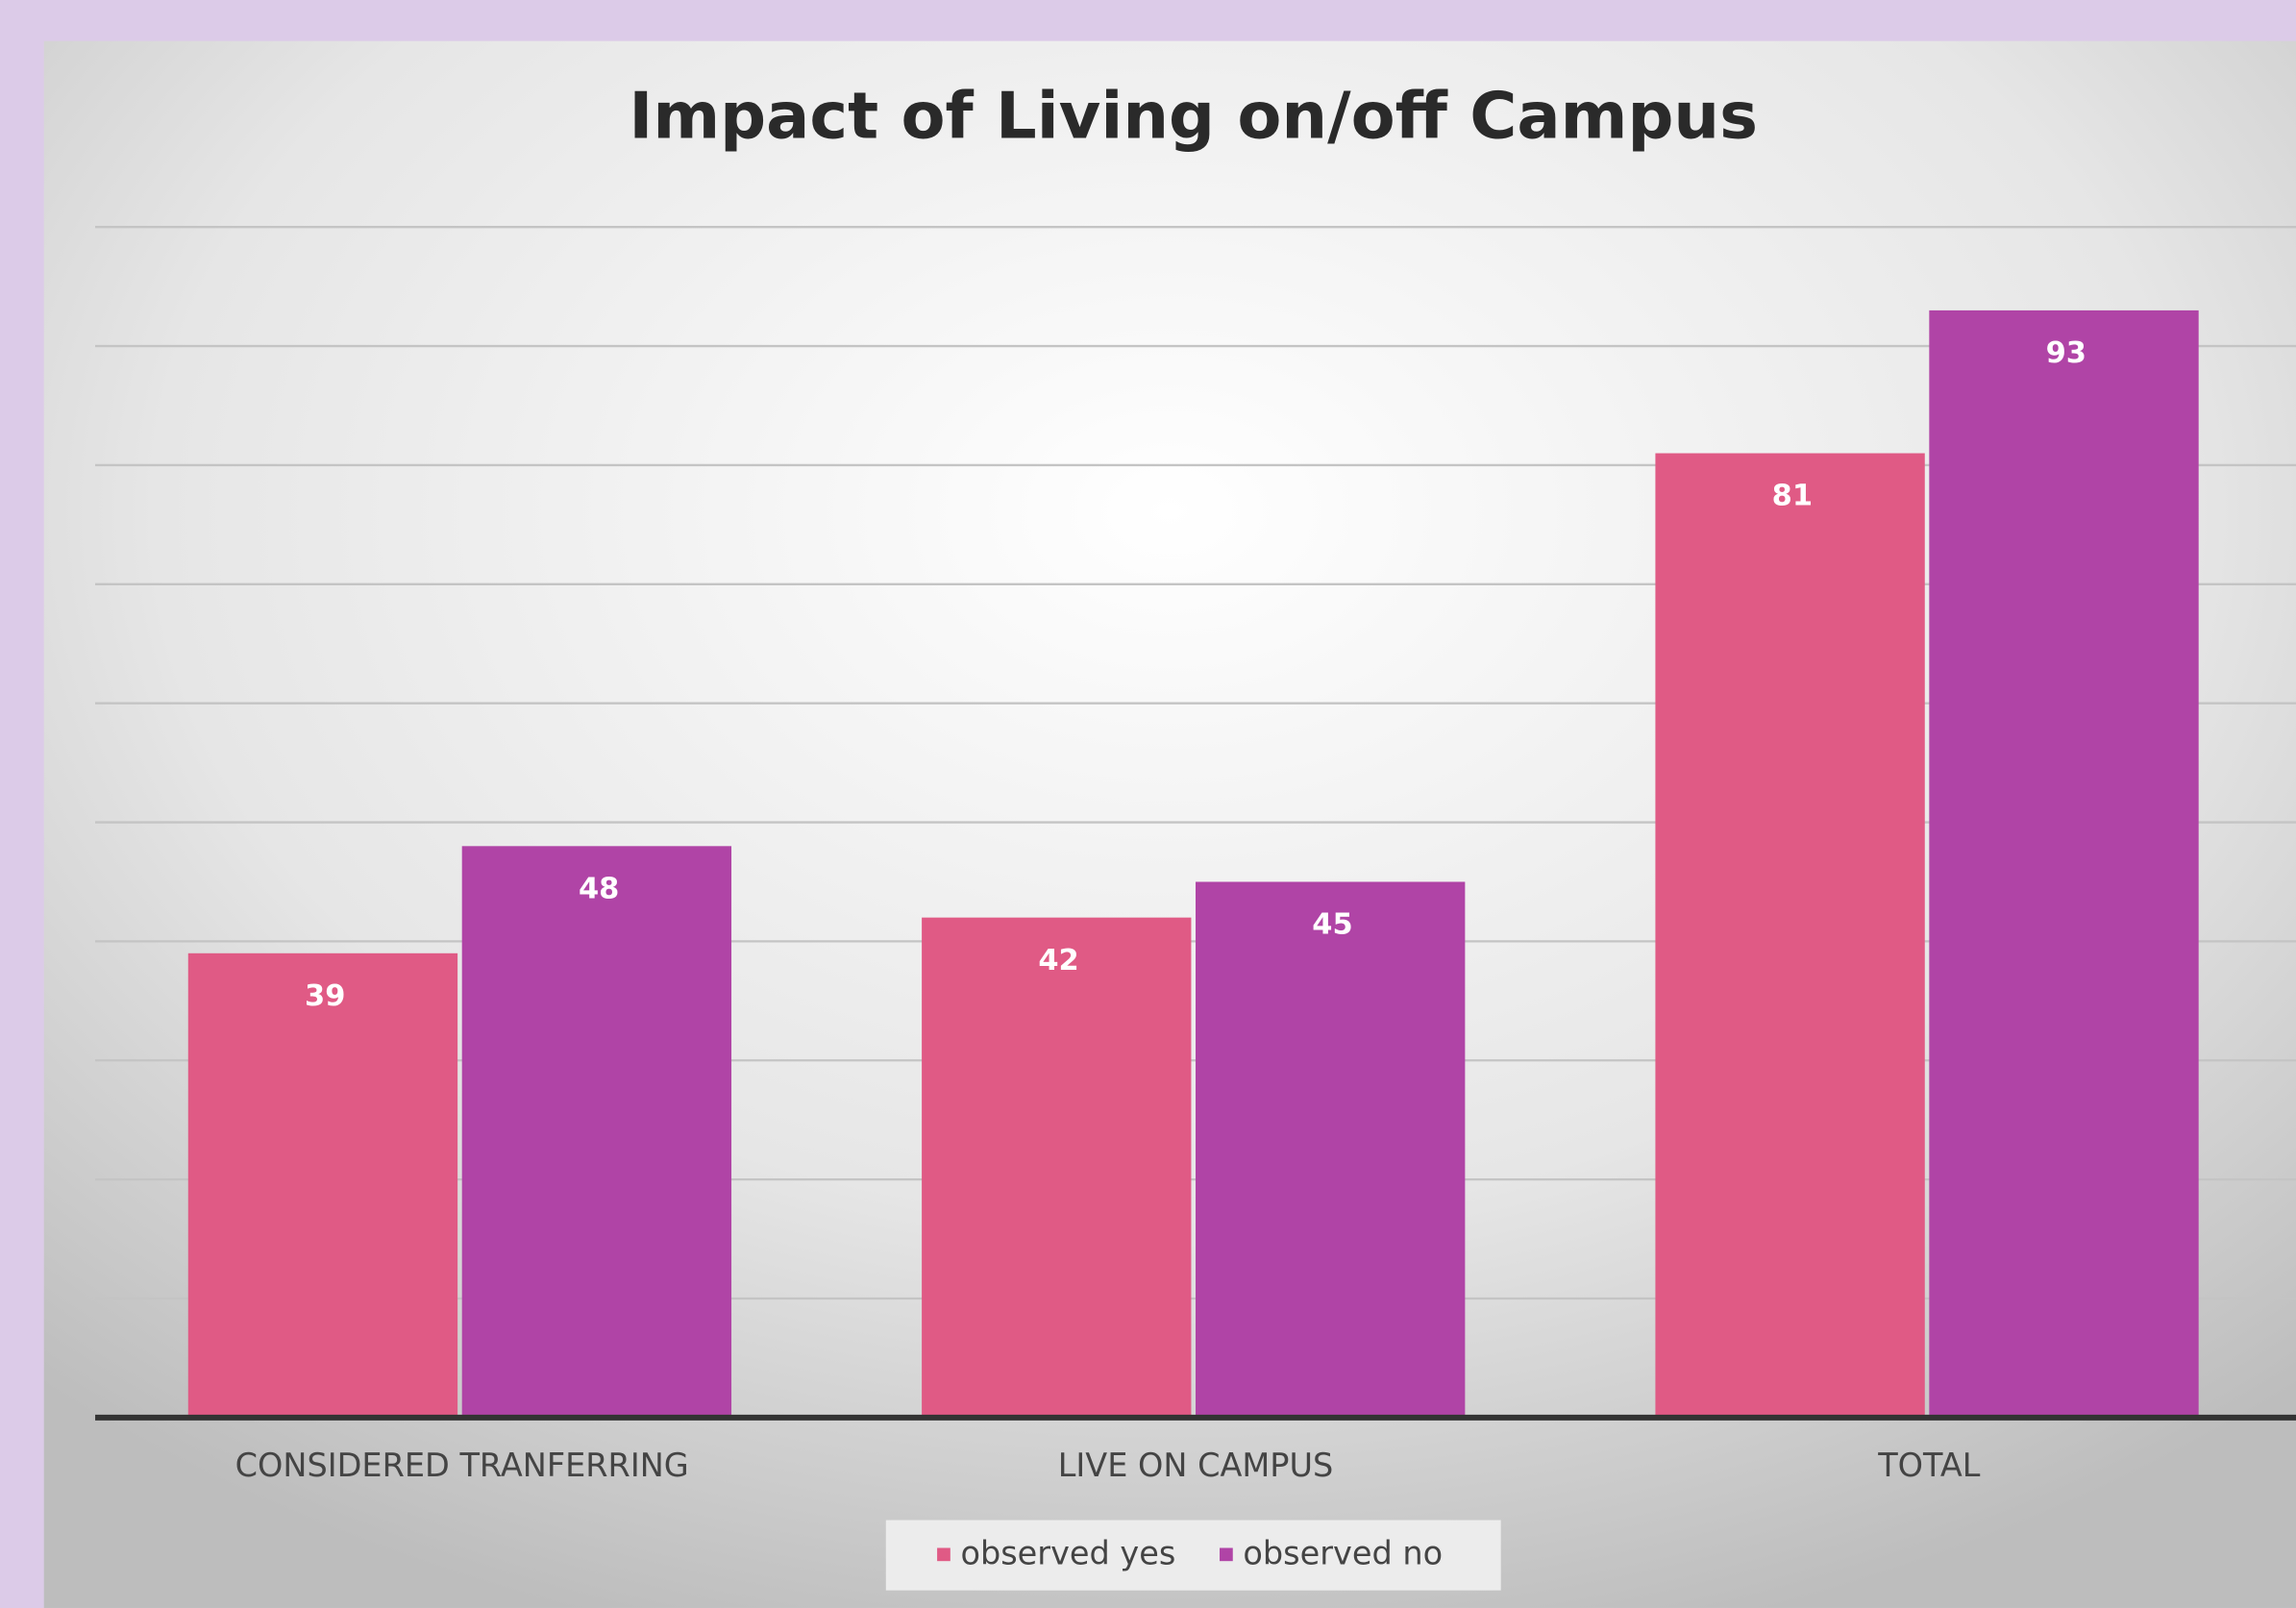 The image size is (2296, 1608). Describe the element at coordinates (1196, 1466) in the screenshot. I see `x-tick-label: LIVE ON CAMPUS` at that location.